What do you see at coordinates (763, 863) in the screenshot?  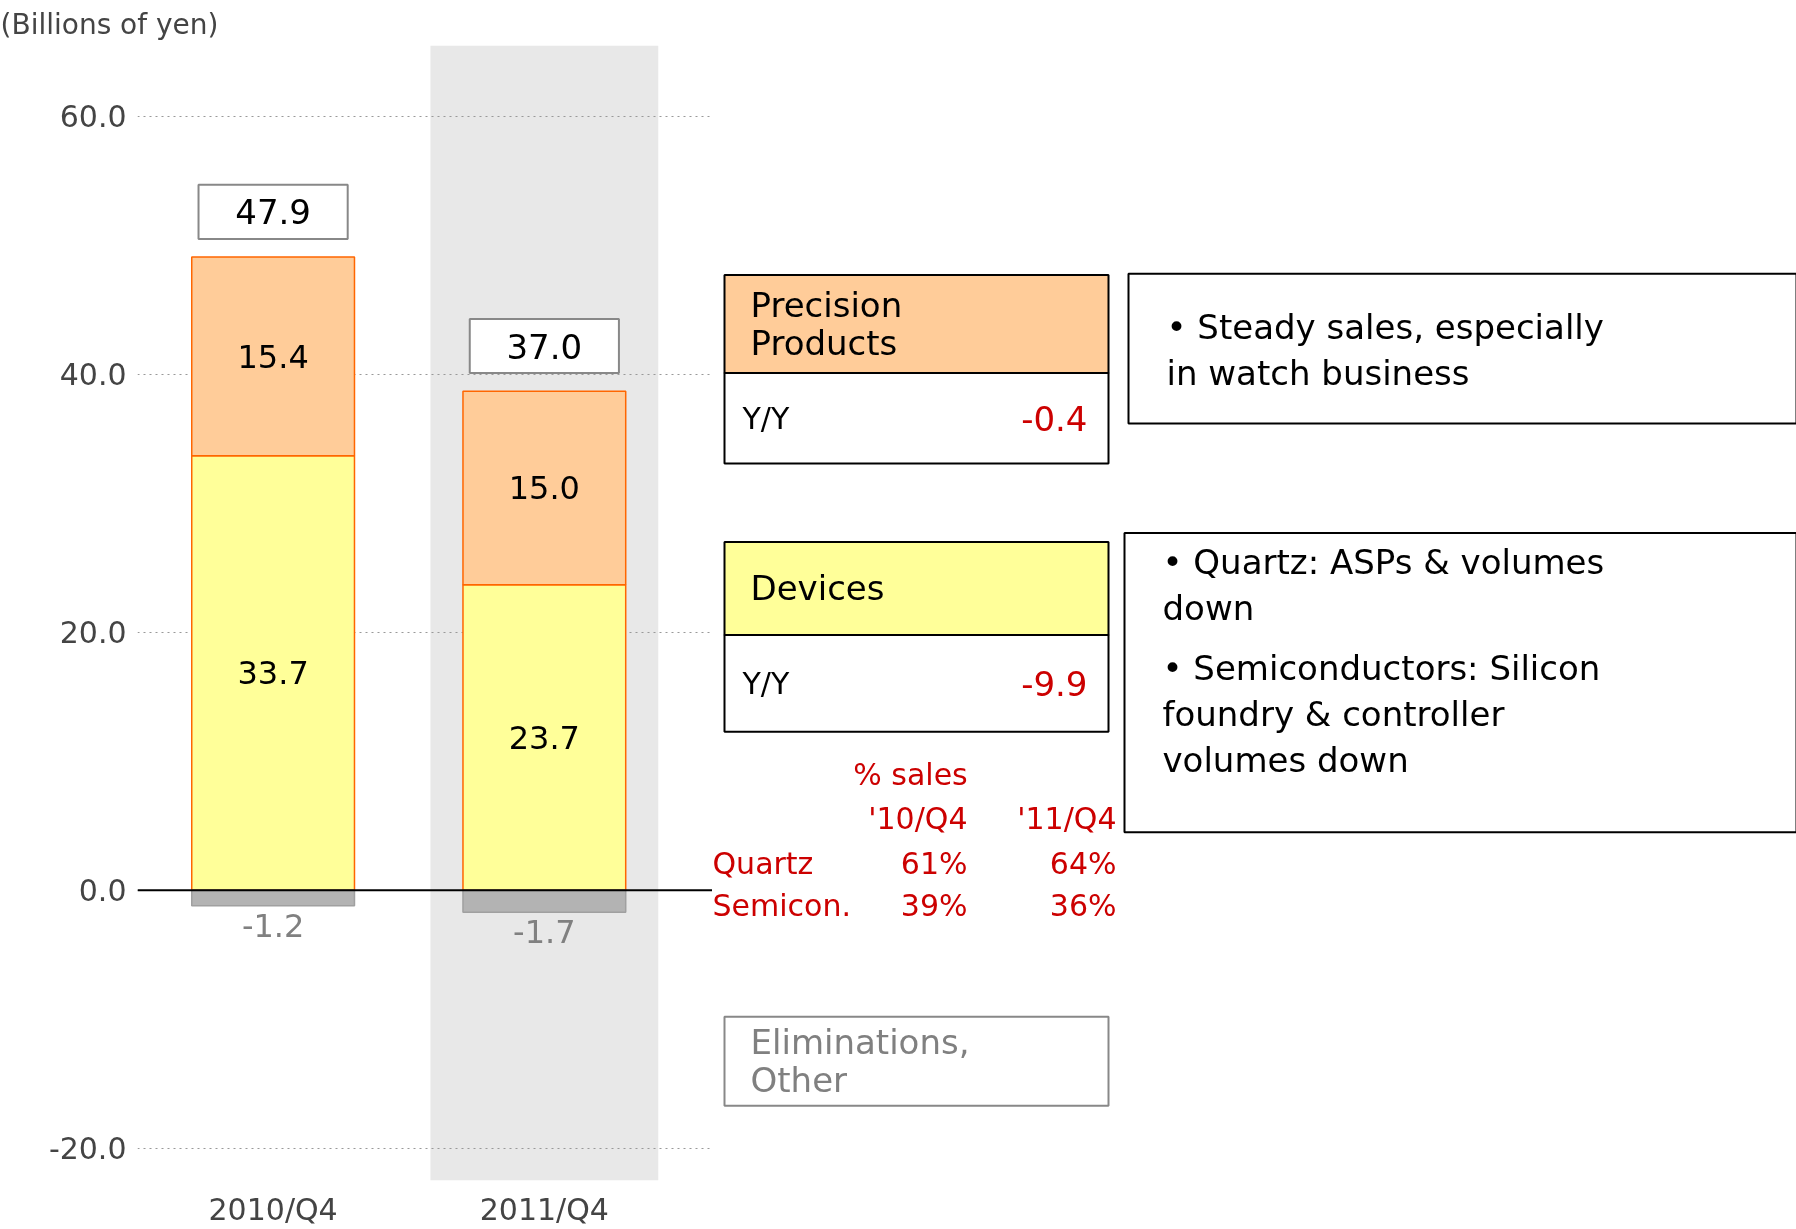 I see `annotation: Quartz` at bounding box center [763, 863].